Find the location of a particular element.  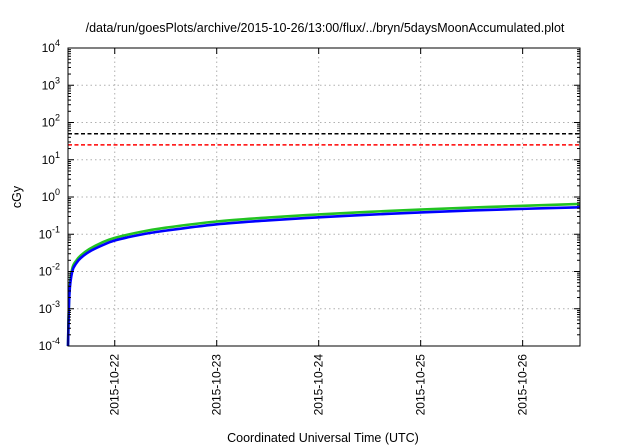

y-tick-label: 10⁻⁴ is located at coordinates (49, 344).